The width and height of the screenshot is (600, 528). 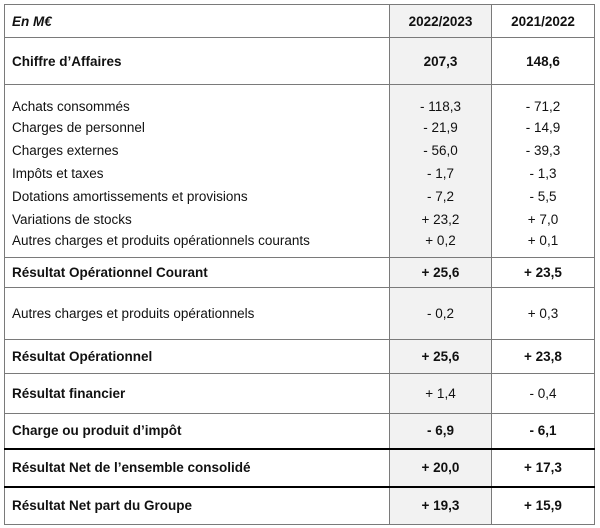 I want to click on row-value-previous: - 39,3, so click(x=543, y=150).